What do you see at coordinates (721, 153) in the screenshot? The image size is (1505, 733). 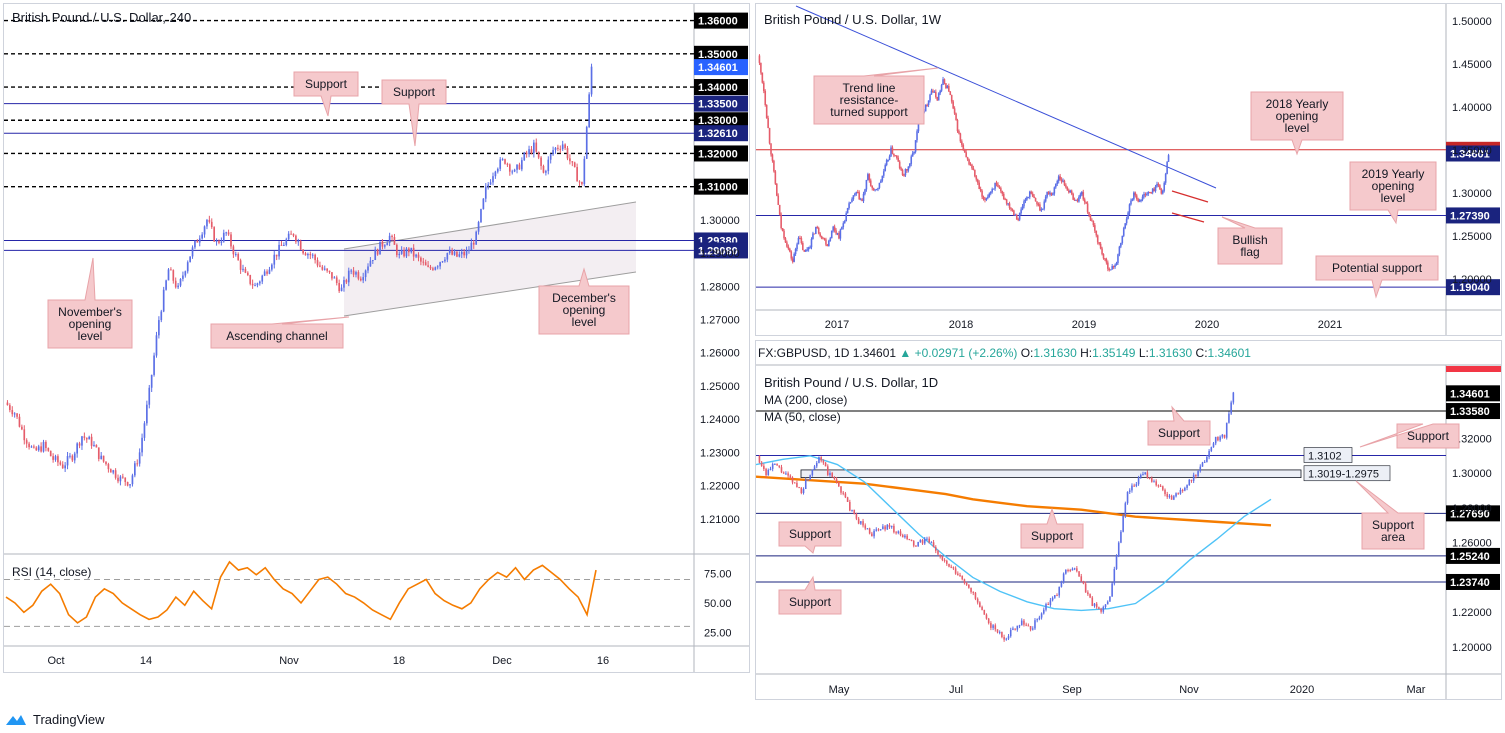 I see `h4-price-label-7-box` at bounding box center [721, 153].